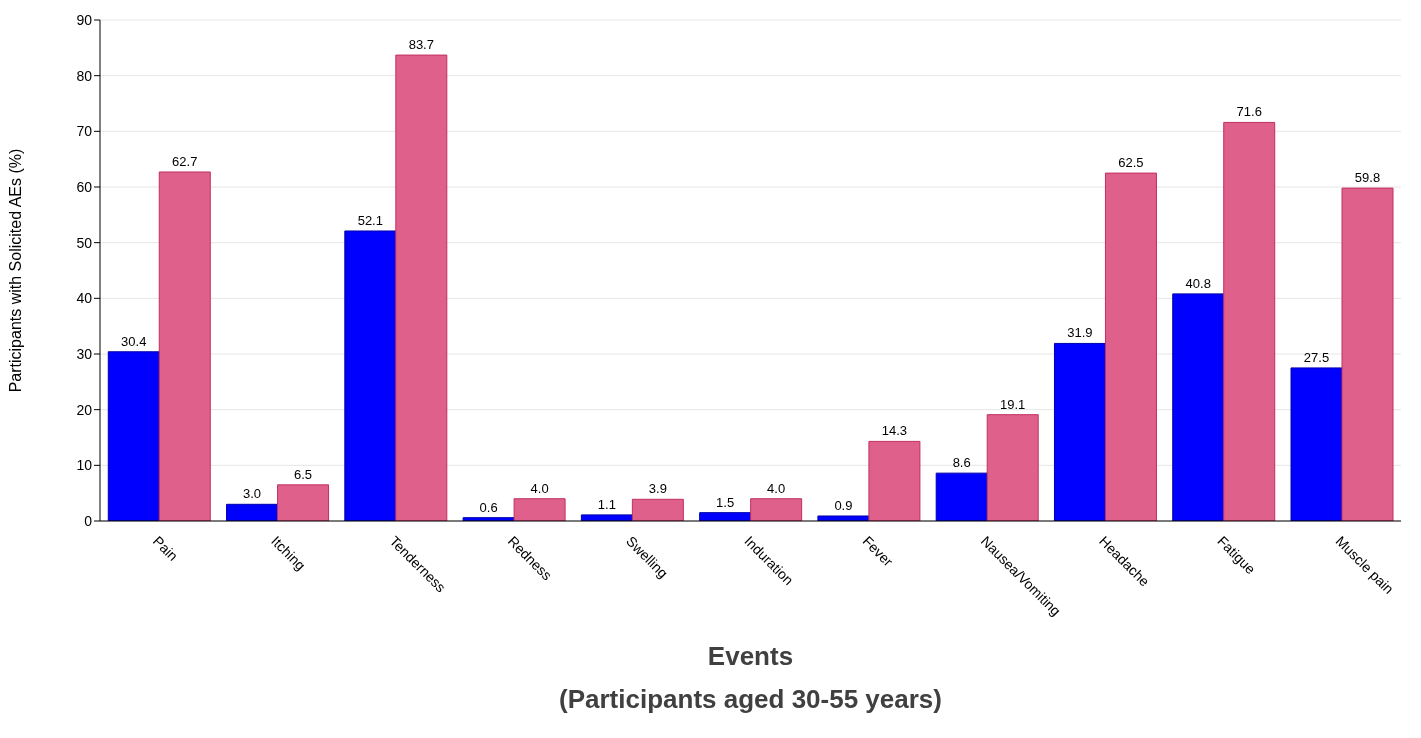 The image size is (1421, 738). Describe the element at coordinates (1080, 333) in the screenshot. I see `text: 31.9` at that location.